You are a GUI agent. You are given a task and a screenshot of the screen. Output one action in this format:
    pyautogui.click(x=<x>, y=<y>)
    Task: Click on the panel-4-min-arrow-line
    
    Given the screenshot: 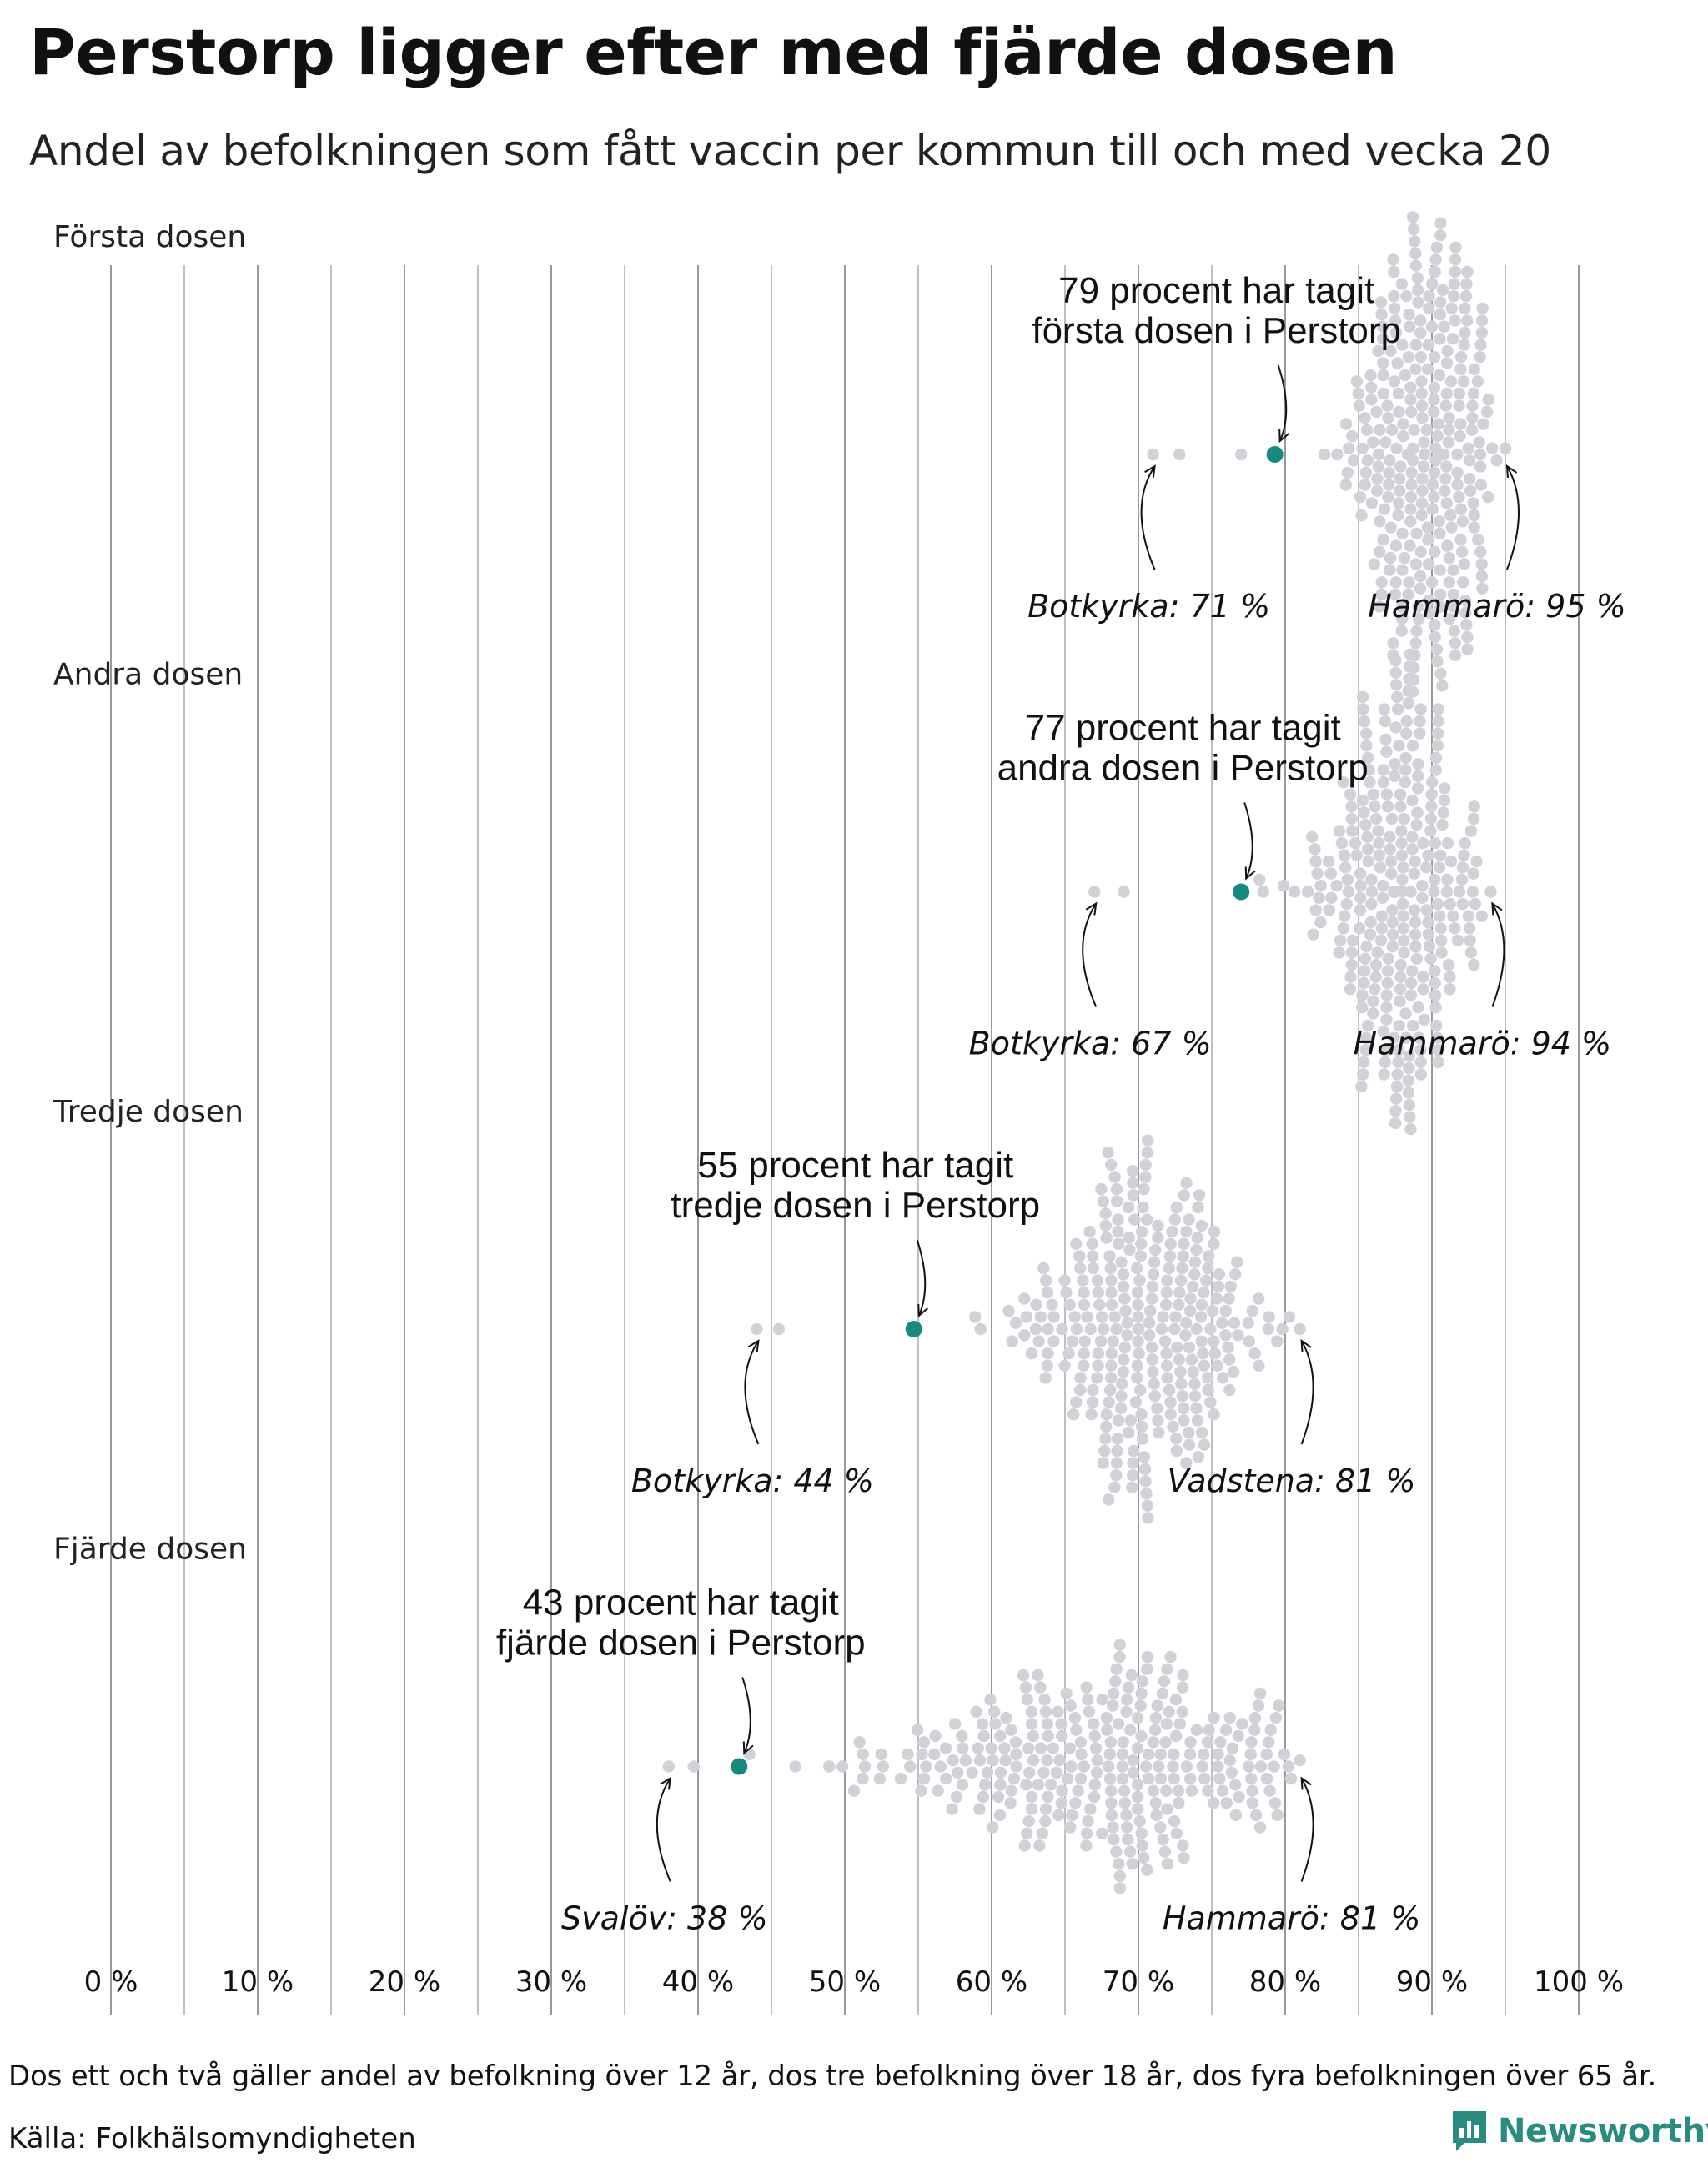 What is the action you would take?
    pyautogui.click(x=663, y=1829)
    